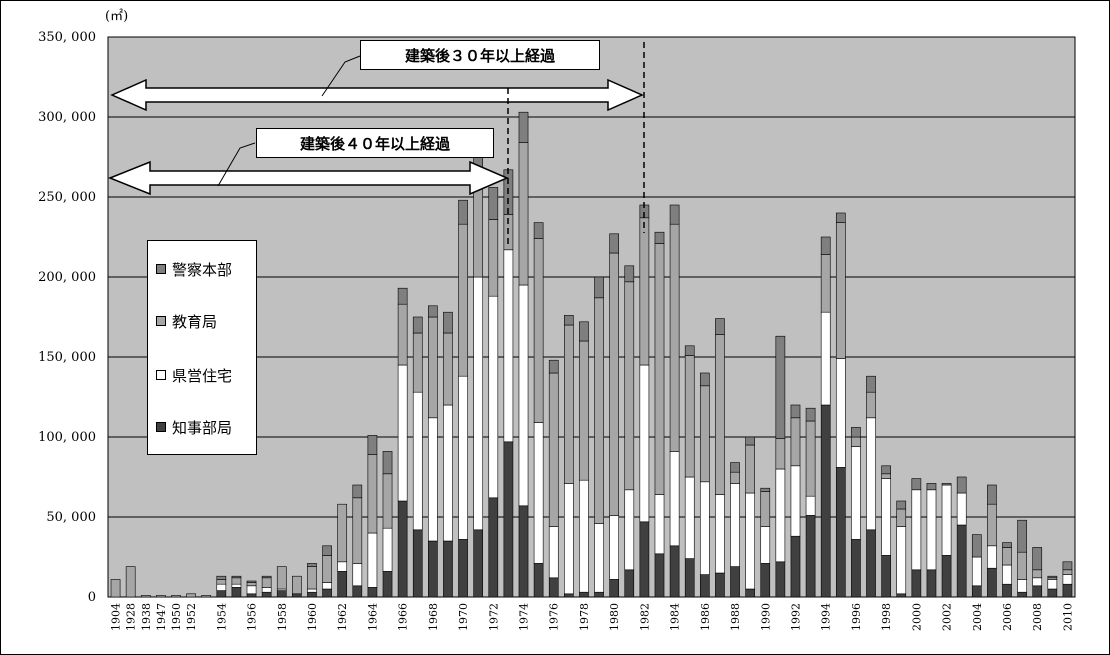  What do you see at coordinates (825, 245) in the screenshot?
I see `bar-keisatsu-1994` at bounding box center [825, 245].